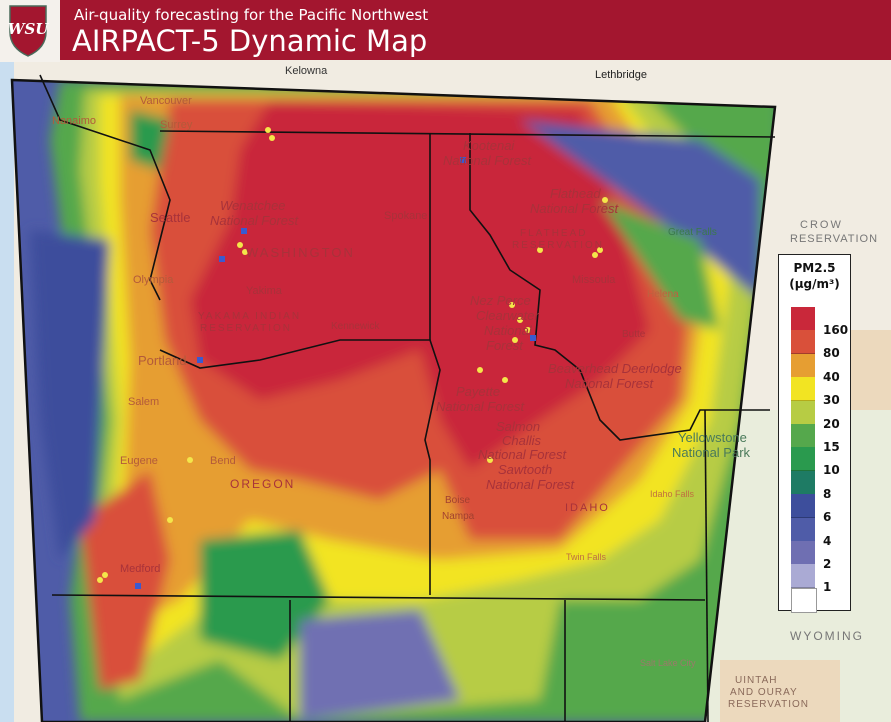  I want to click on label-payette-nf: National Forest, so click(481, 406).